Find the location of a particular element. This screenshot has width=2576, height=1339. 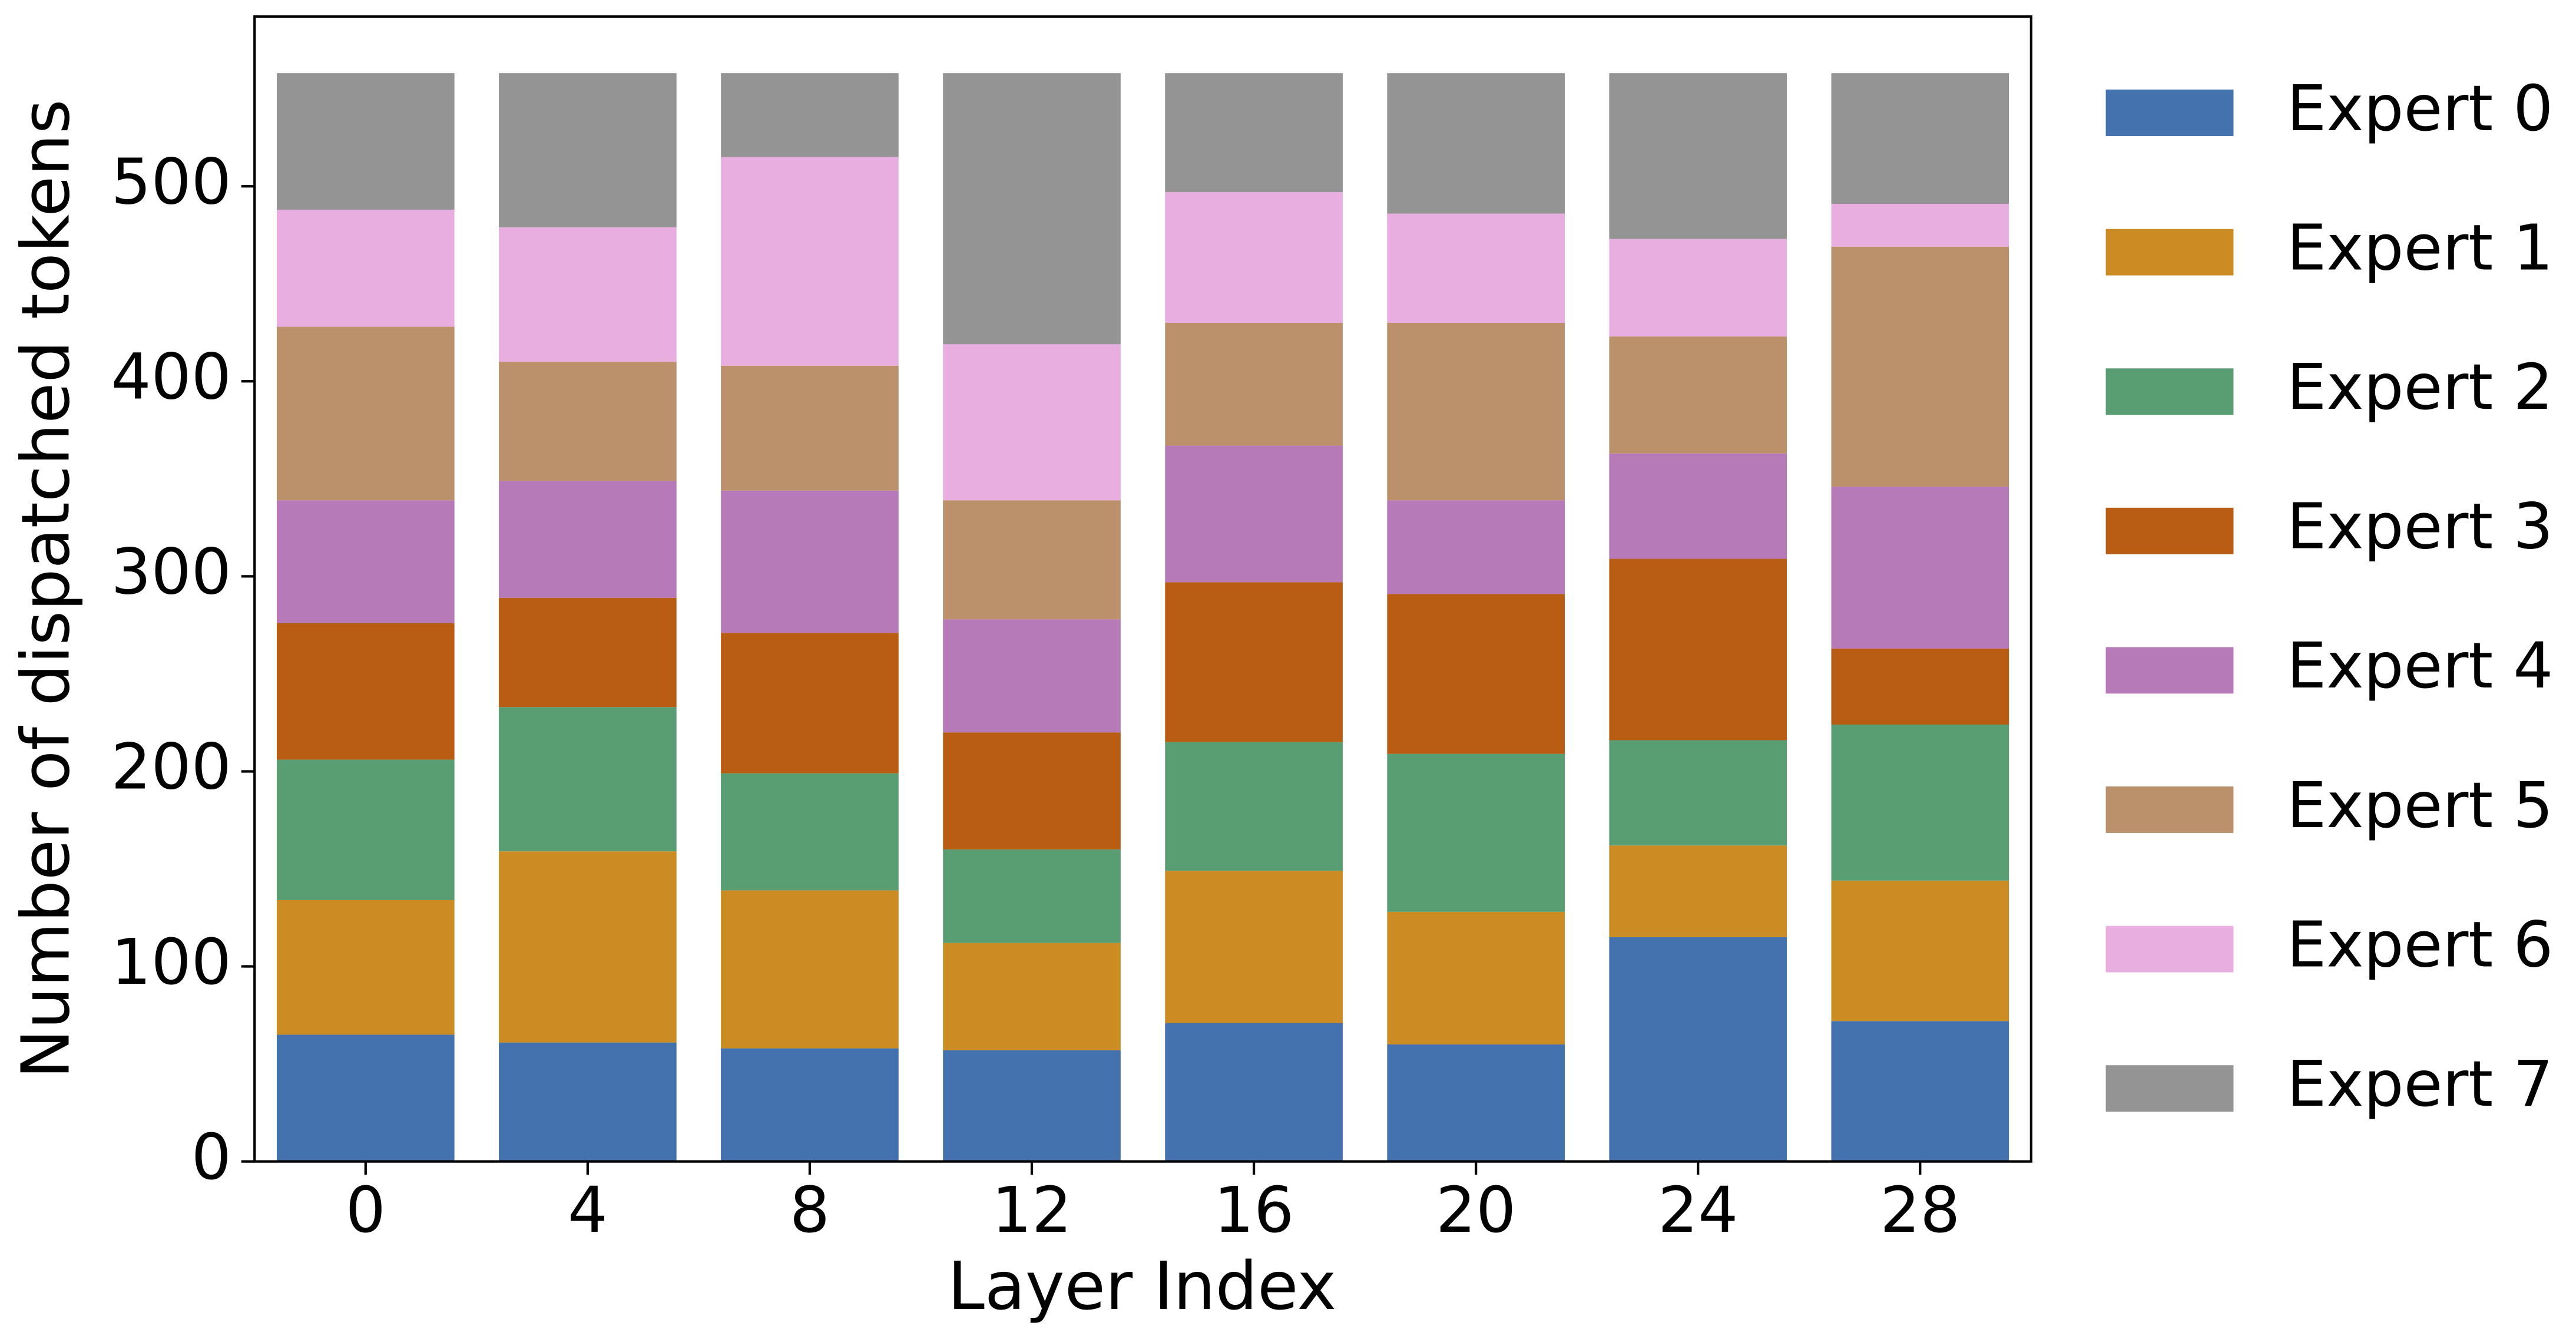

x-tick-label: 0 is located at coordinates (366, 1210).